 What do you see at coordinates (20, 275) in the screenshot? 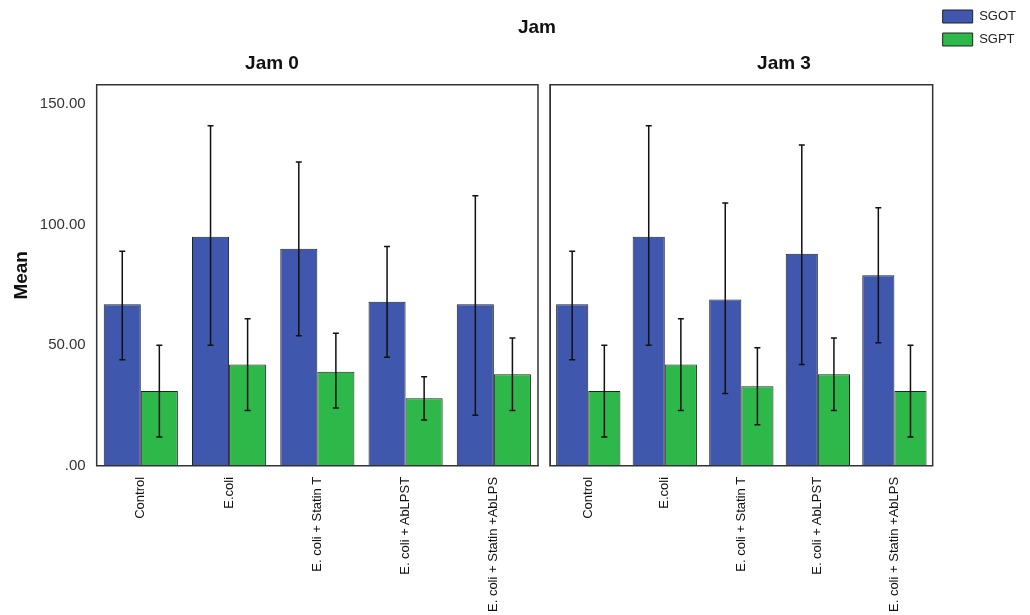
I see `y-axis-title: Mean` at bounding box center [20, 275].